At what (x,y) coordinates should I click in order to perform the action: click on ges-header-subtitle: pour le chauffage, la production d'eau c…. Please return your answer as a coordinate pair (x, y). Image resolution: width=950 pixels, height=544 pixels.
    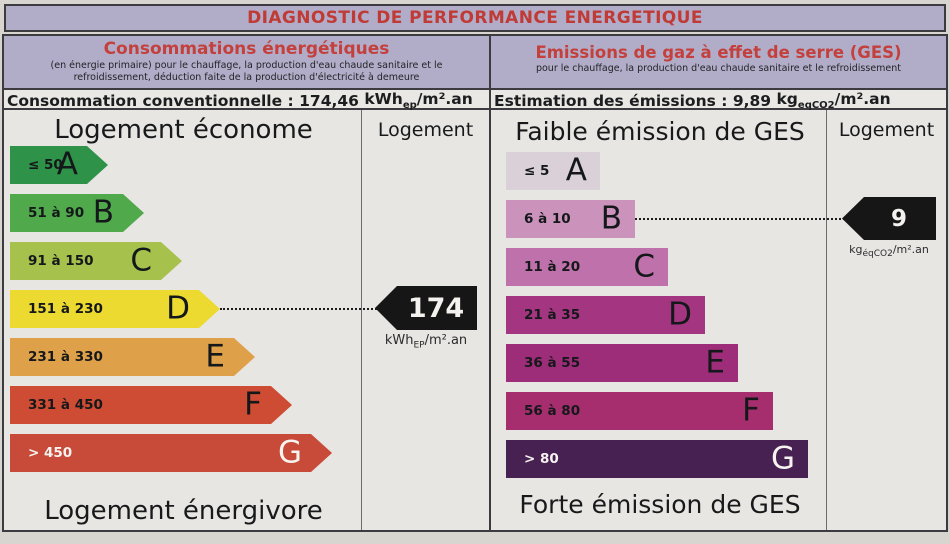
    Looking at the image, I should click on (718, 68).